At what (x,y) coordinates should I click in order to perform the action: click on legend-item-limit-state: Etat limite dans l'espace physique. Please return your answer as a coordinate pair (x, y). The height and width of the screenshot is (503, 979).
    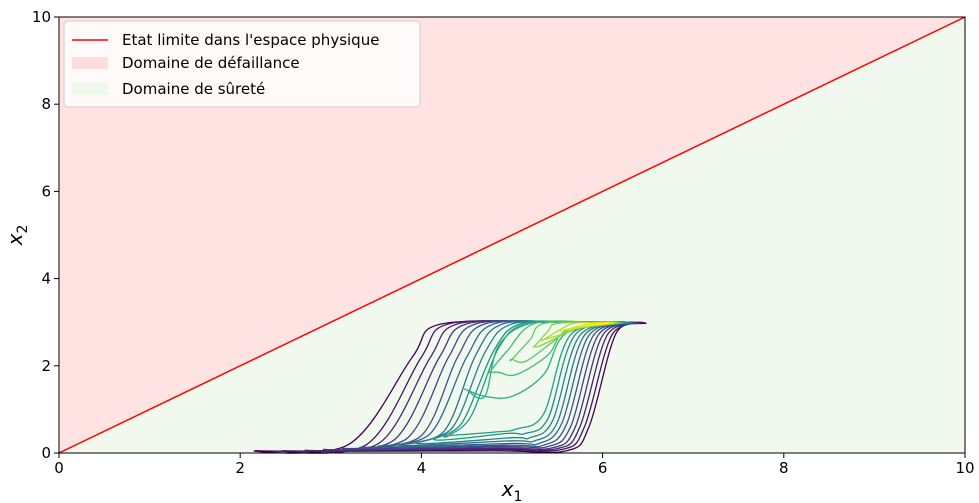
    Looking at the image, I should click on (225, 40).